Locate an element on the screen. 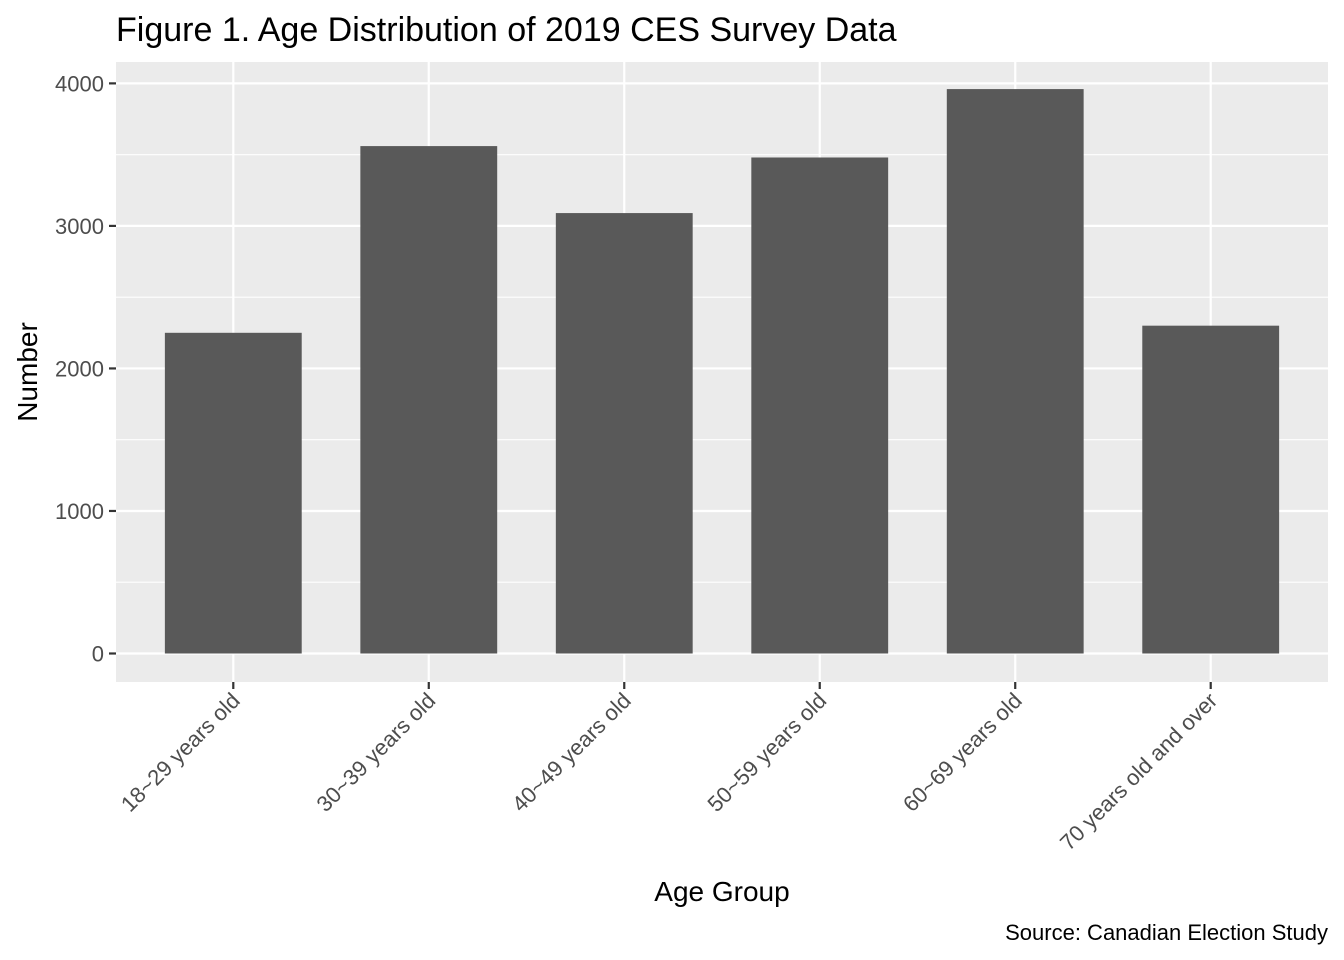  y-tick-label: 3000 is located at coordinates (79, 226).